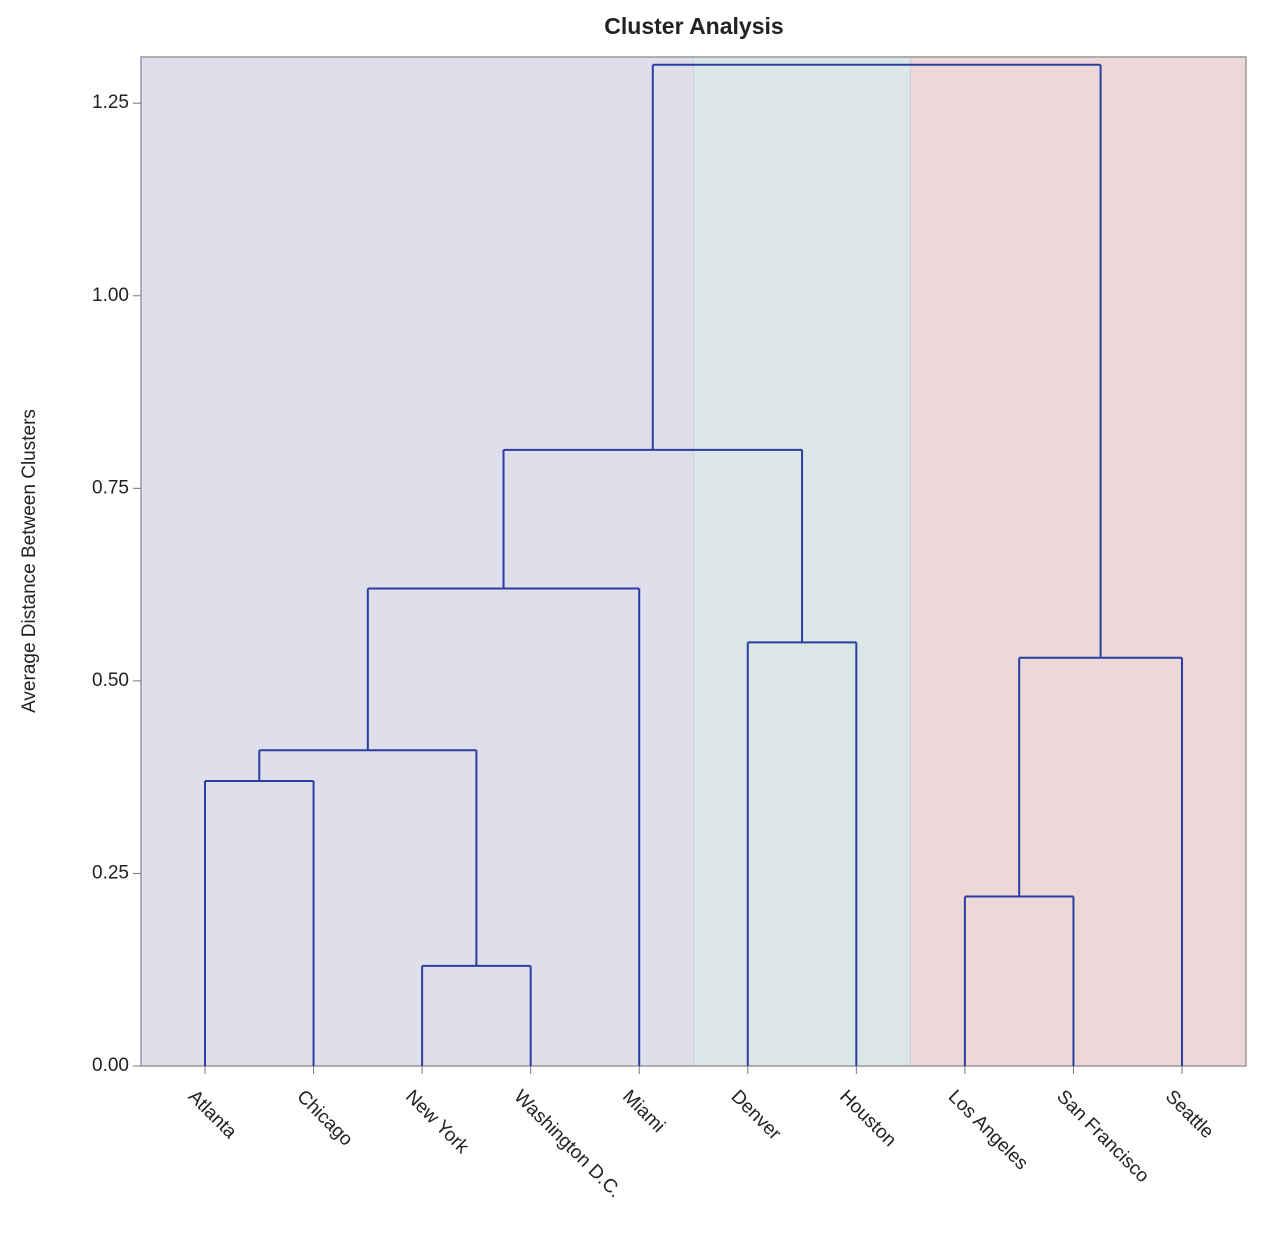 Image resolution: width=1266 pixels, height=1254 pixels. I want to click on y-tick-label: 0.50, so click(110, 680).